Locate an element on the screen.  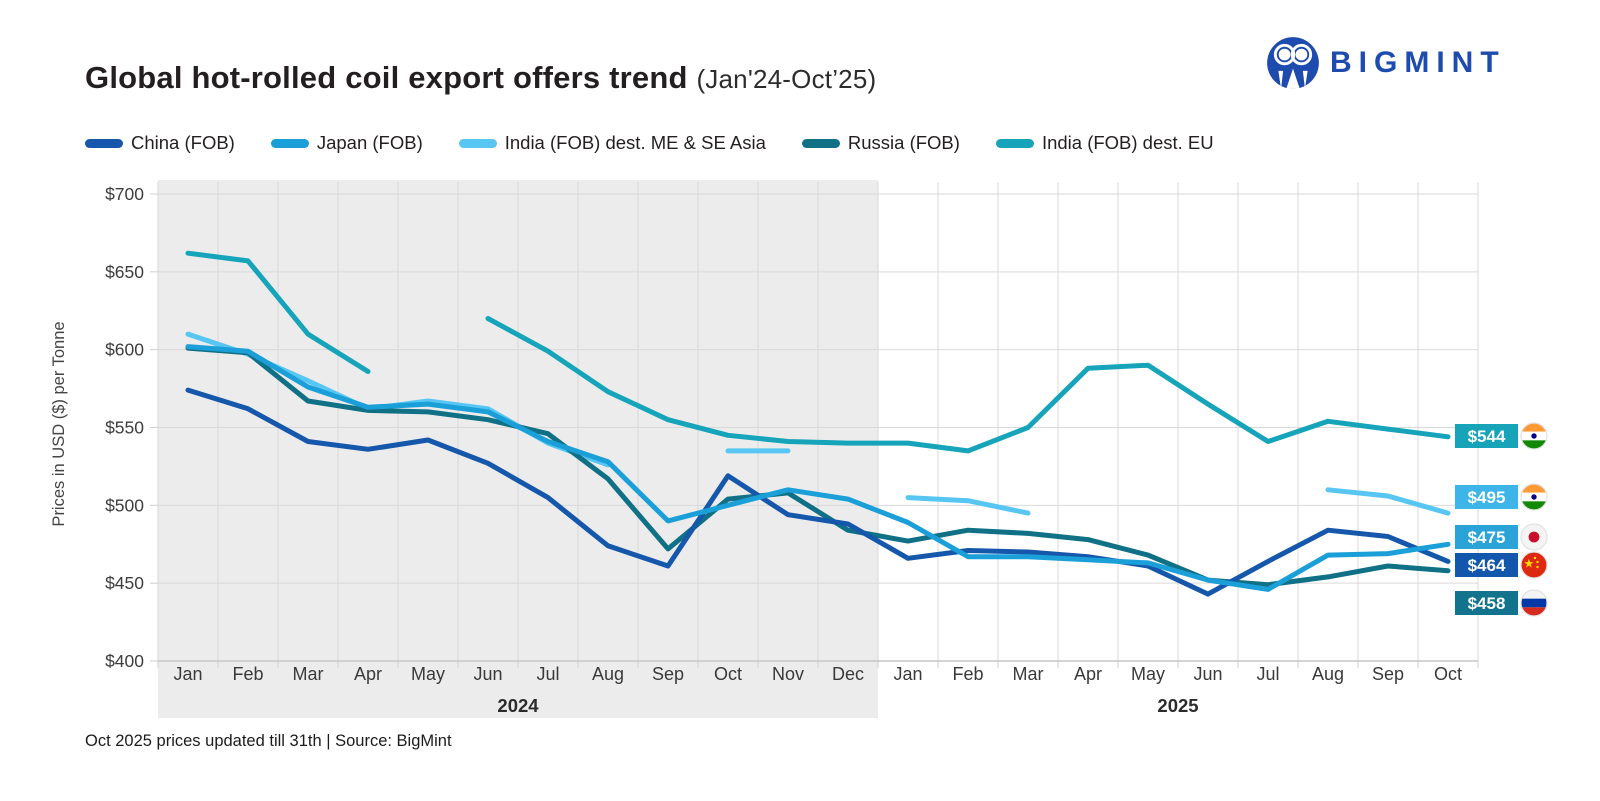
y-tick-label: $700 is located at coordinates (124, 194).